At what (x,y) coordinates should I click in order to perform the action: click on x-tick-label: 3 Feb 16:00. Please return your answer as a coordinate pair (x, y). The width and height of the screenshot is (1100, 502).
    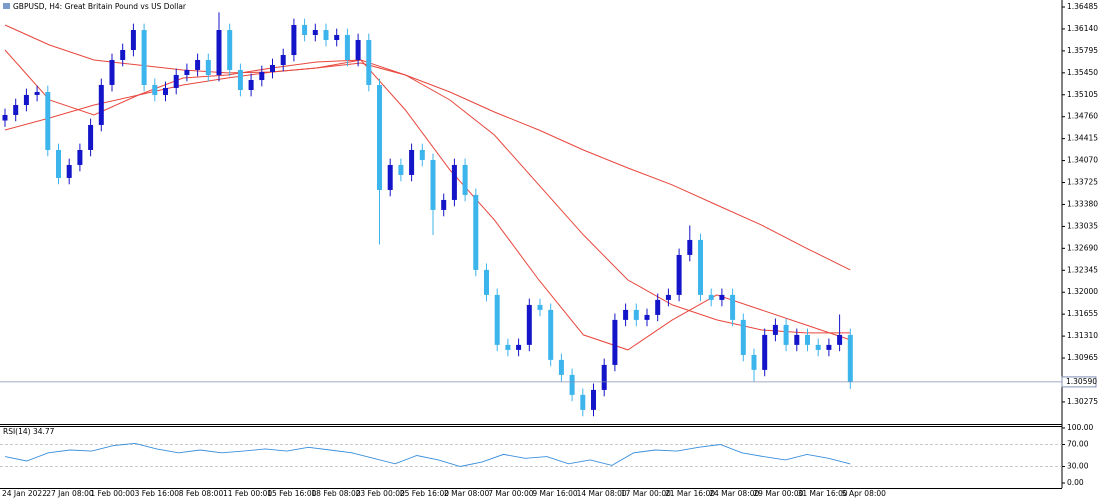
    Looking at the image, I should click on (157, 493).